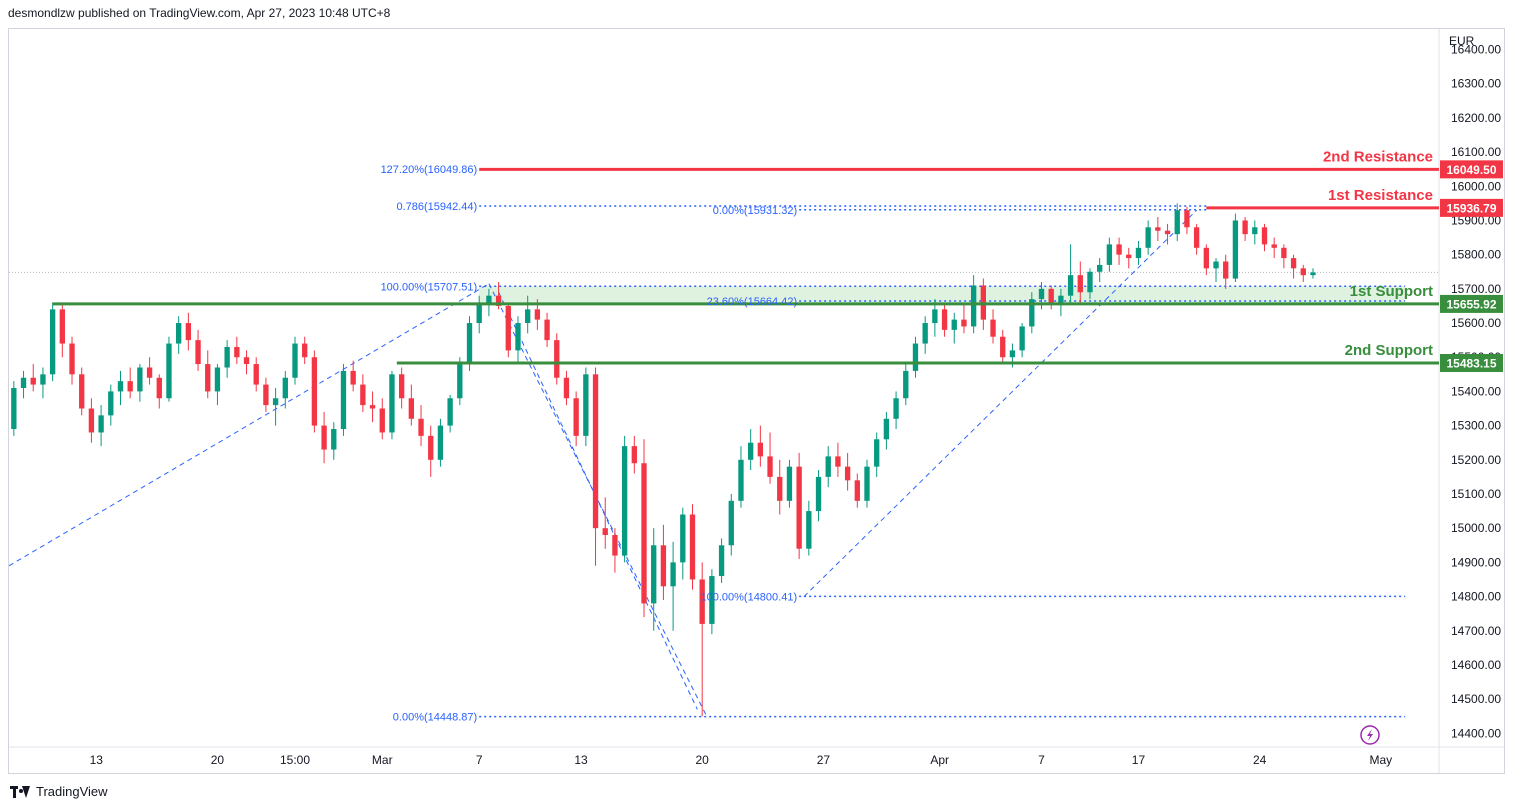 The width and height of the screenshot is (1515, 810). I want to click on y-tick-label: 14700.00, so click(1476, 631).